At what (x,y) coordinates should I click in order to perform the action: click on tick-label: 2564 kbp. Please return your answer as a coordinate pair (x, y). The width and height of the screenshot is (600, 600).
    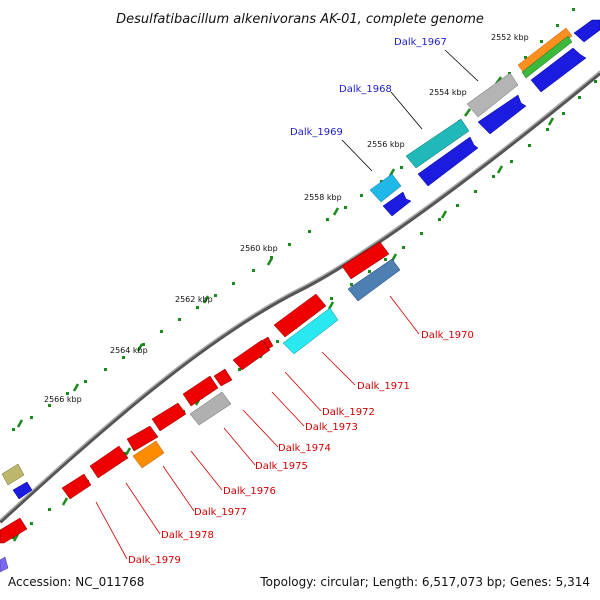
    Looking at the image, I should click on (129, 350).